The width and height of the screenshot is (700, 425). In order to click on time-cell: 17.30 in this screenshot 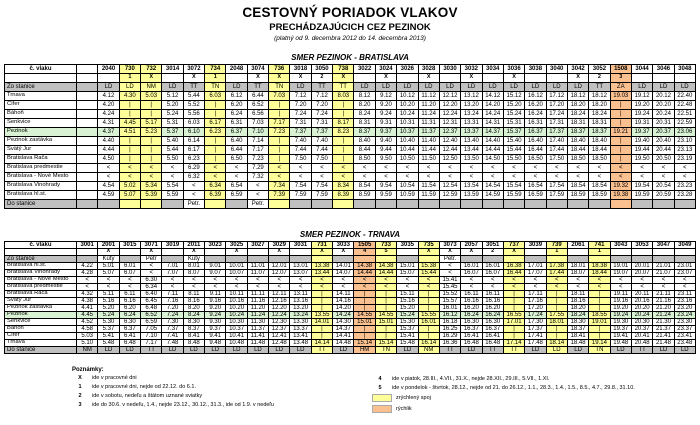, I will do `click(535, 322)`.